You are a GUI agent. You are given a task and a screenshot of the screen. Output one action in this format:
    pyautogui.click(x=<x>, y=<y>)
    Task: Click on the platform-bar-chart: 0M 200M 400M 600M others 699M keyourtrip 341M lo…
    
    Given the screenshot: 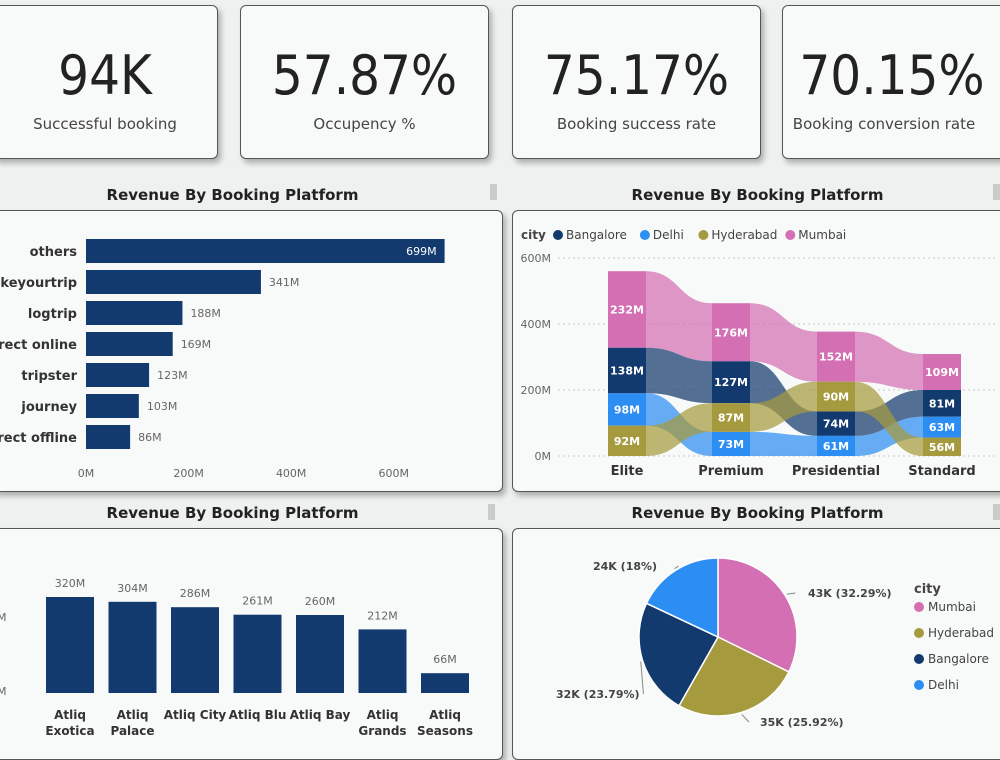 What is the action you would take?
    pyautogui.click(x=222, y=359)
    